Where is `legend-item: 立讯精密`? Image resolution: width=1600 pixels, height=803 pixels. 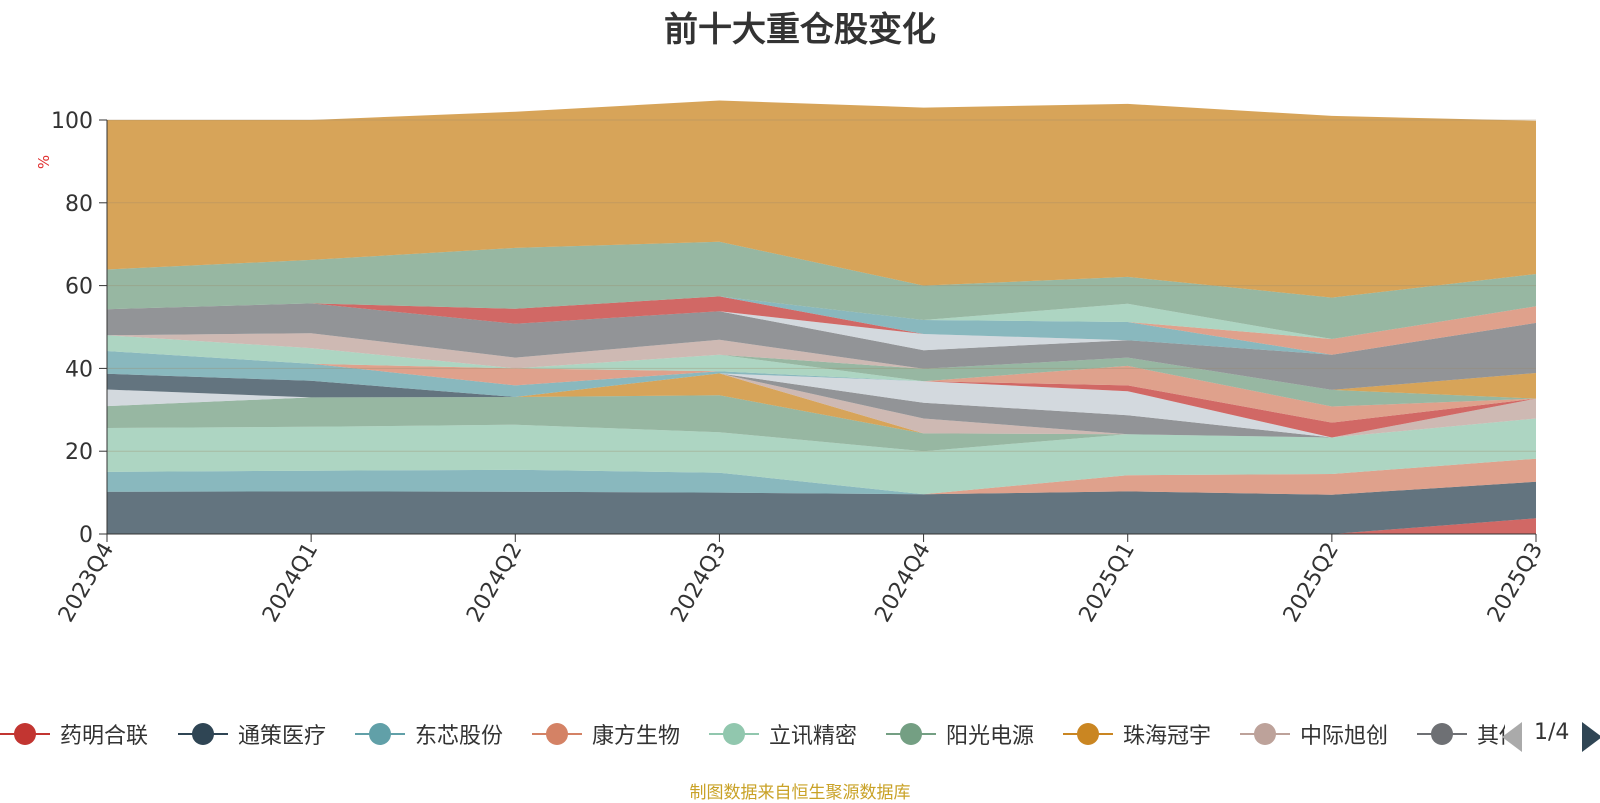 legend-item: 立讯精密 is located at coordinates (783, 734).